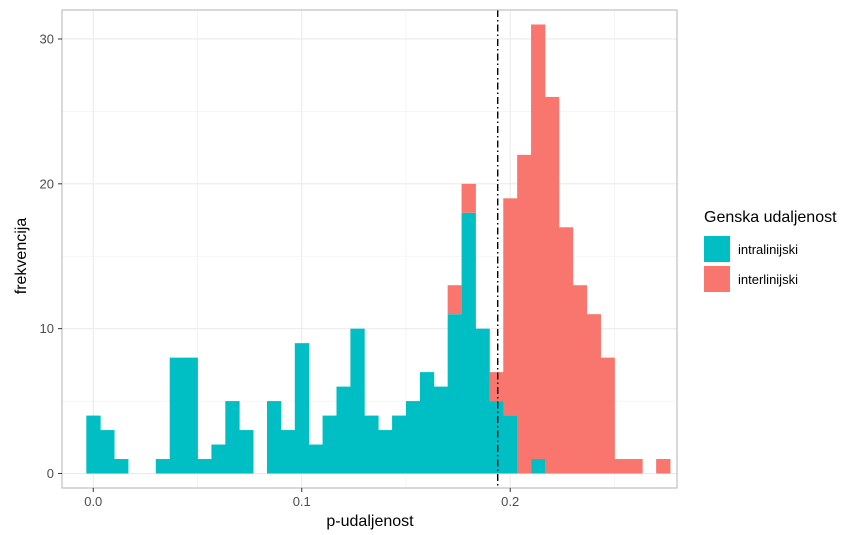  Describe the element at coordinates (47, 183) in the screenshot. I see `y-tick-label: 20` at that location.